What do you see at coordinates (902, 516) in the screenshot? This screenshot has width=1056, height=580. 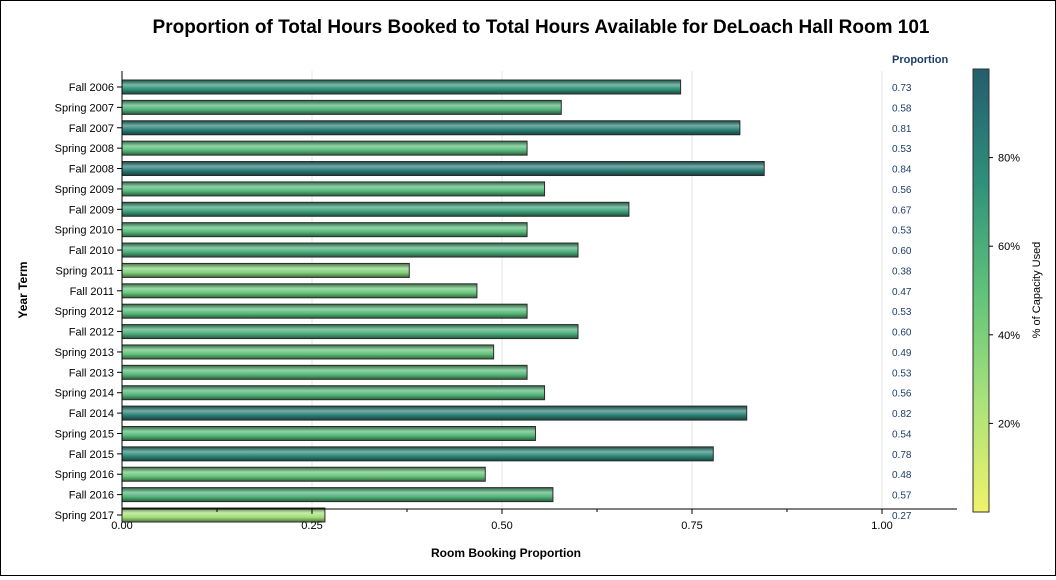 I see `value-label: 0.27` at bounding box center [902, 516].